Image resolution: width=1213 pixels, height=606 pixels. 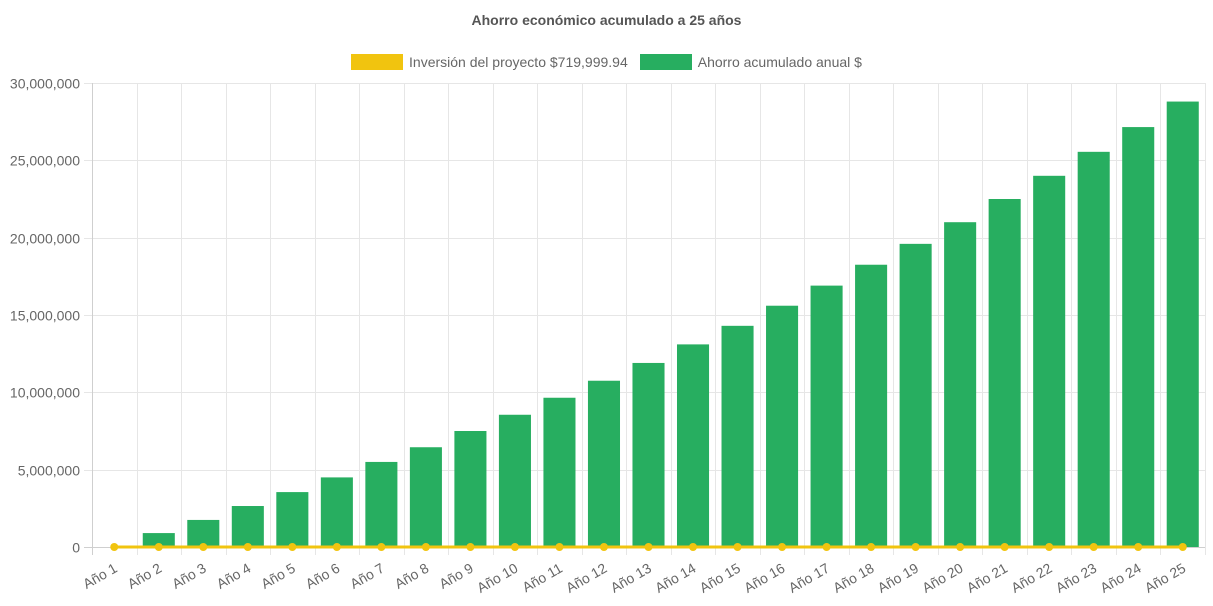 I want to click on legend-item-ahorro: Ahorro acumulado anual $, so click(x=750, y=62).